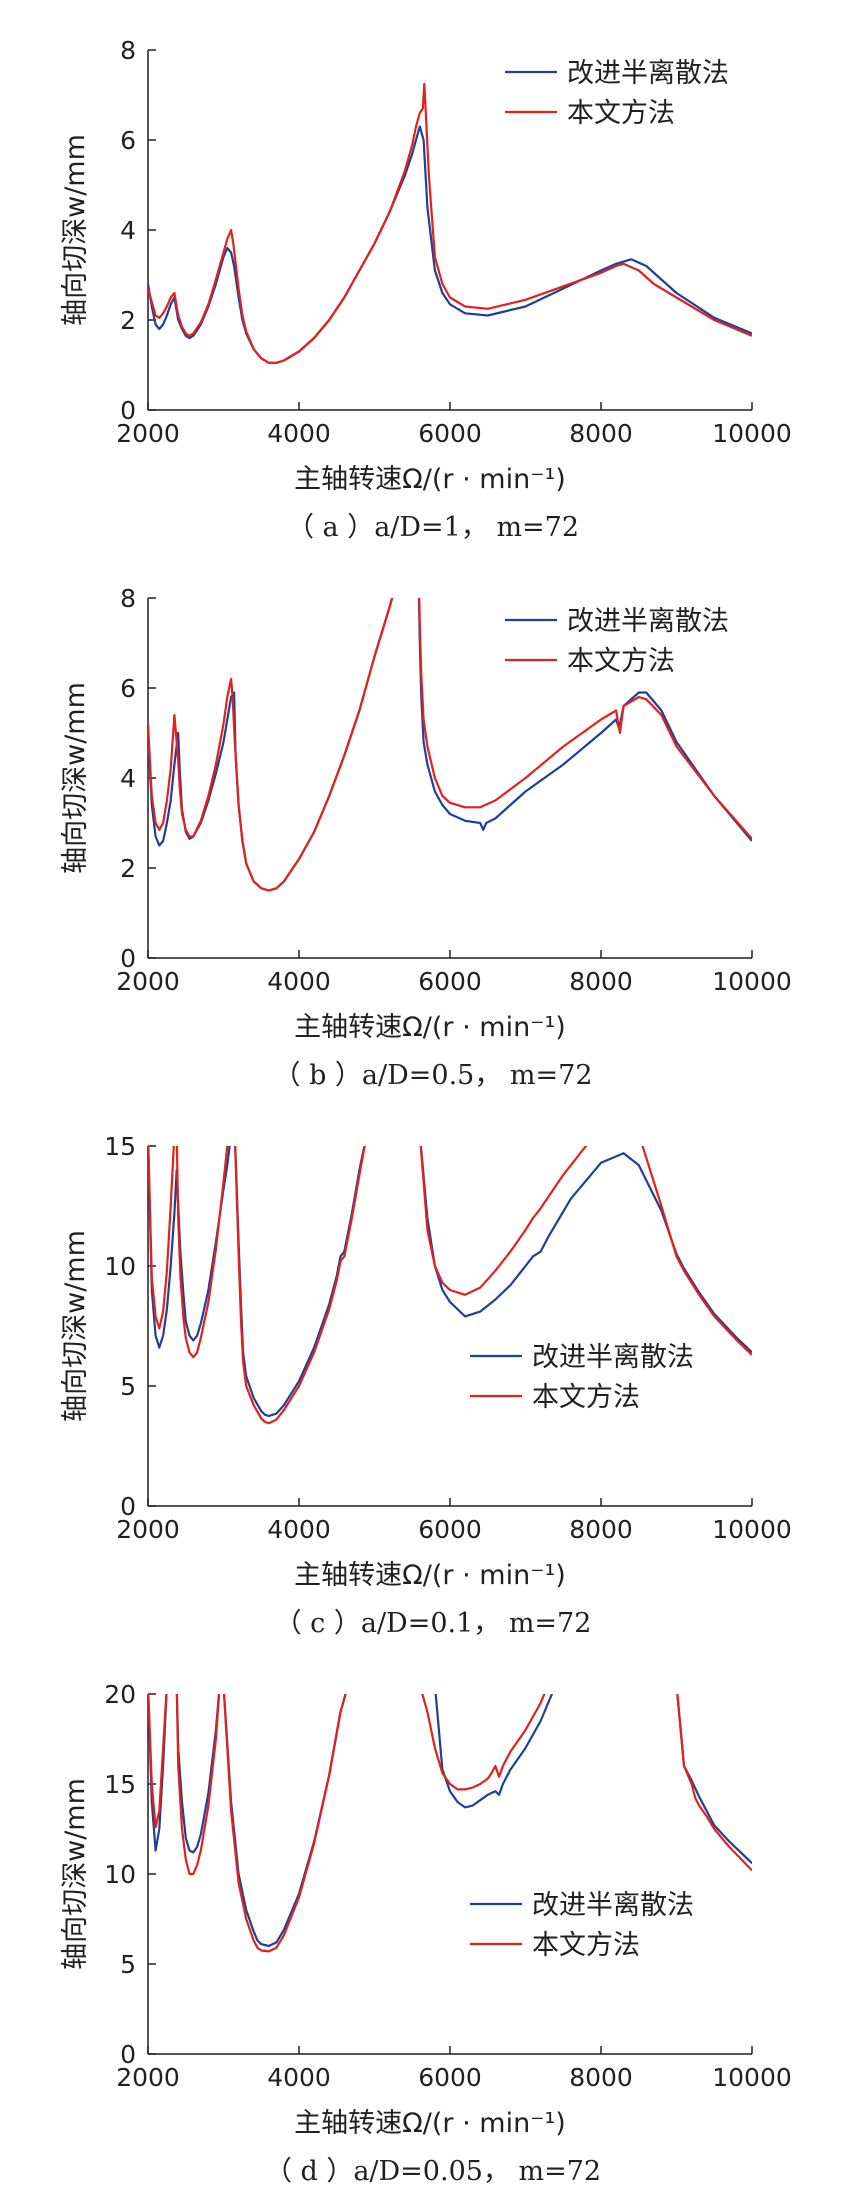 This screenshot has width=866, height=2194. I want to click on y-tick-label: 20, so click(120, 1694).